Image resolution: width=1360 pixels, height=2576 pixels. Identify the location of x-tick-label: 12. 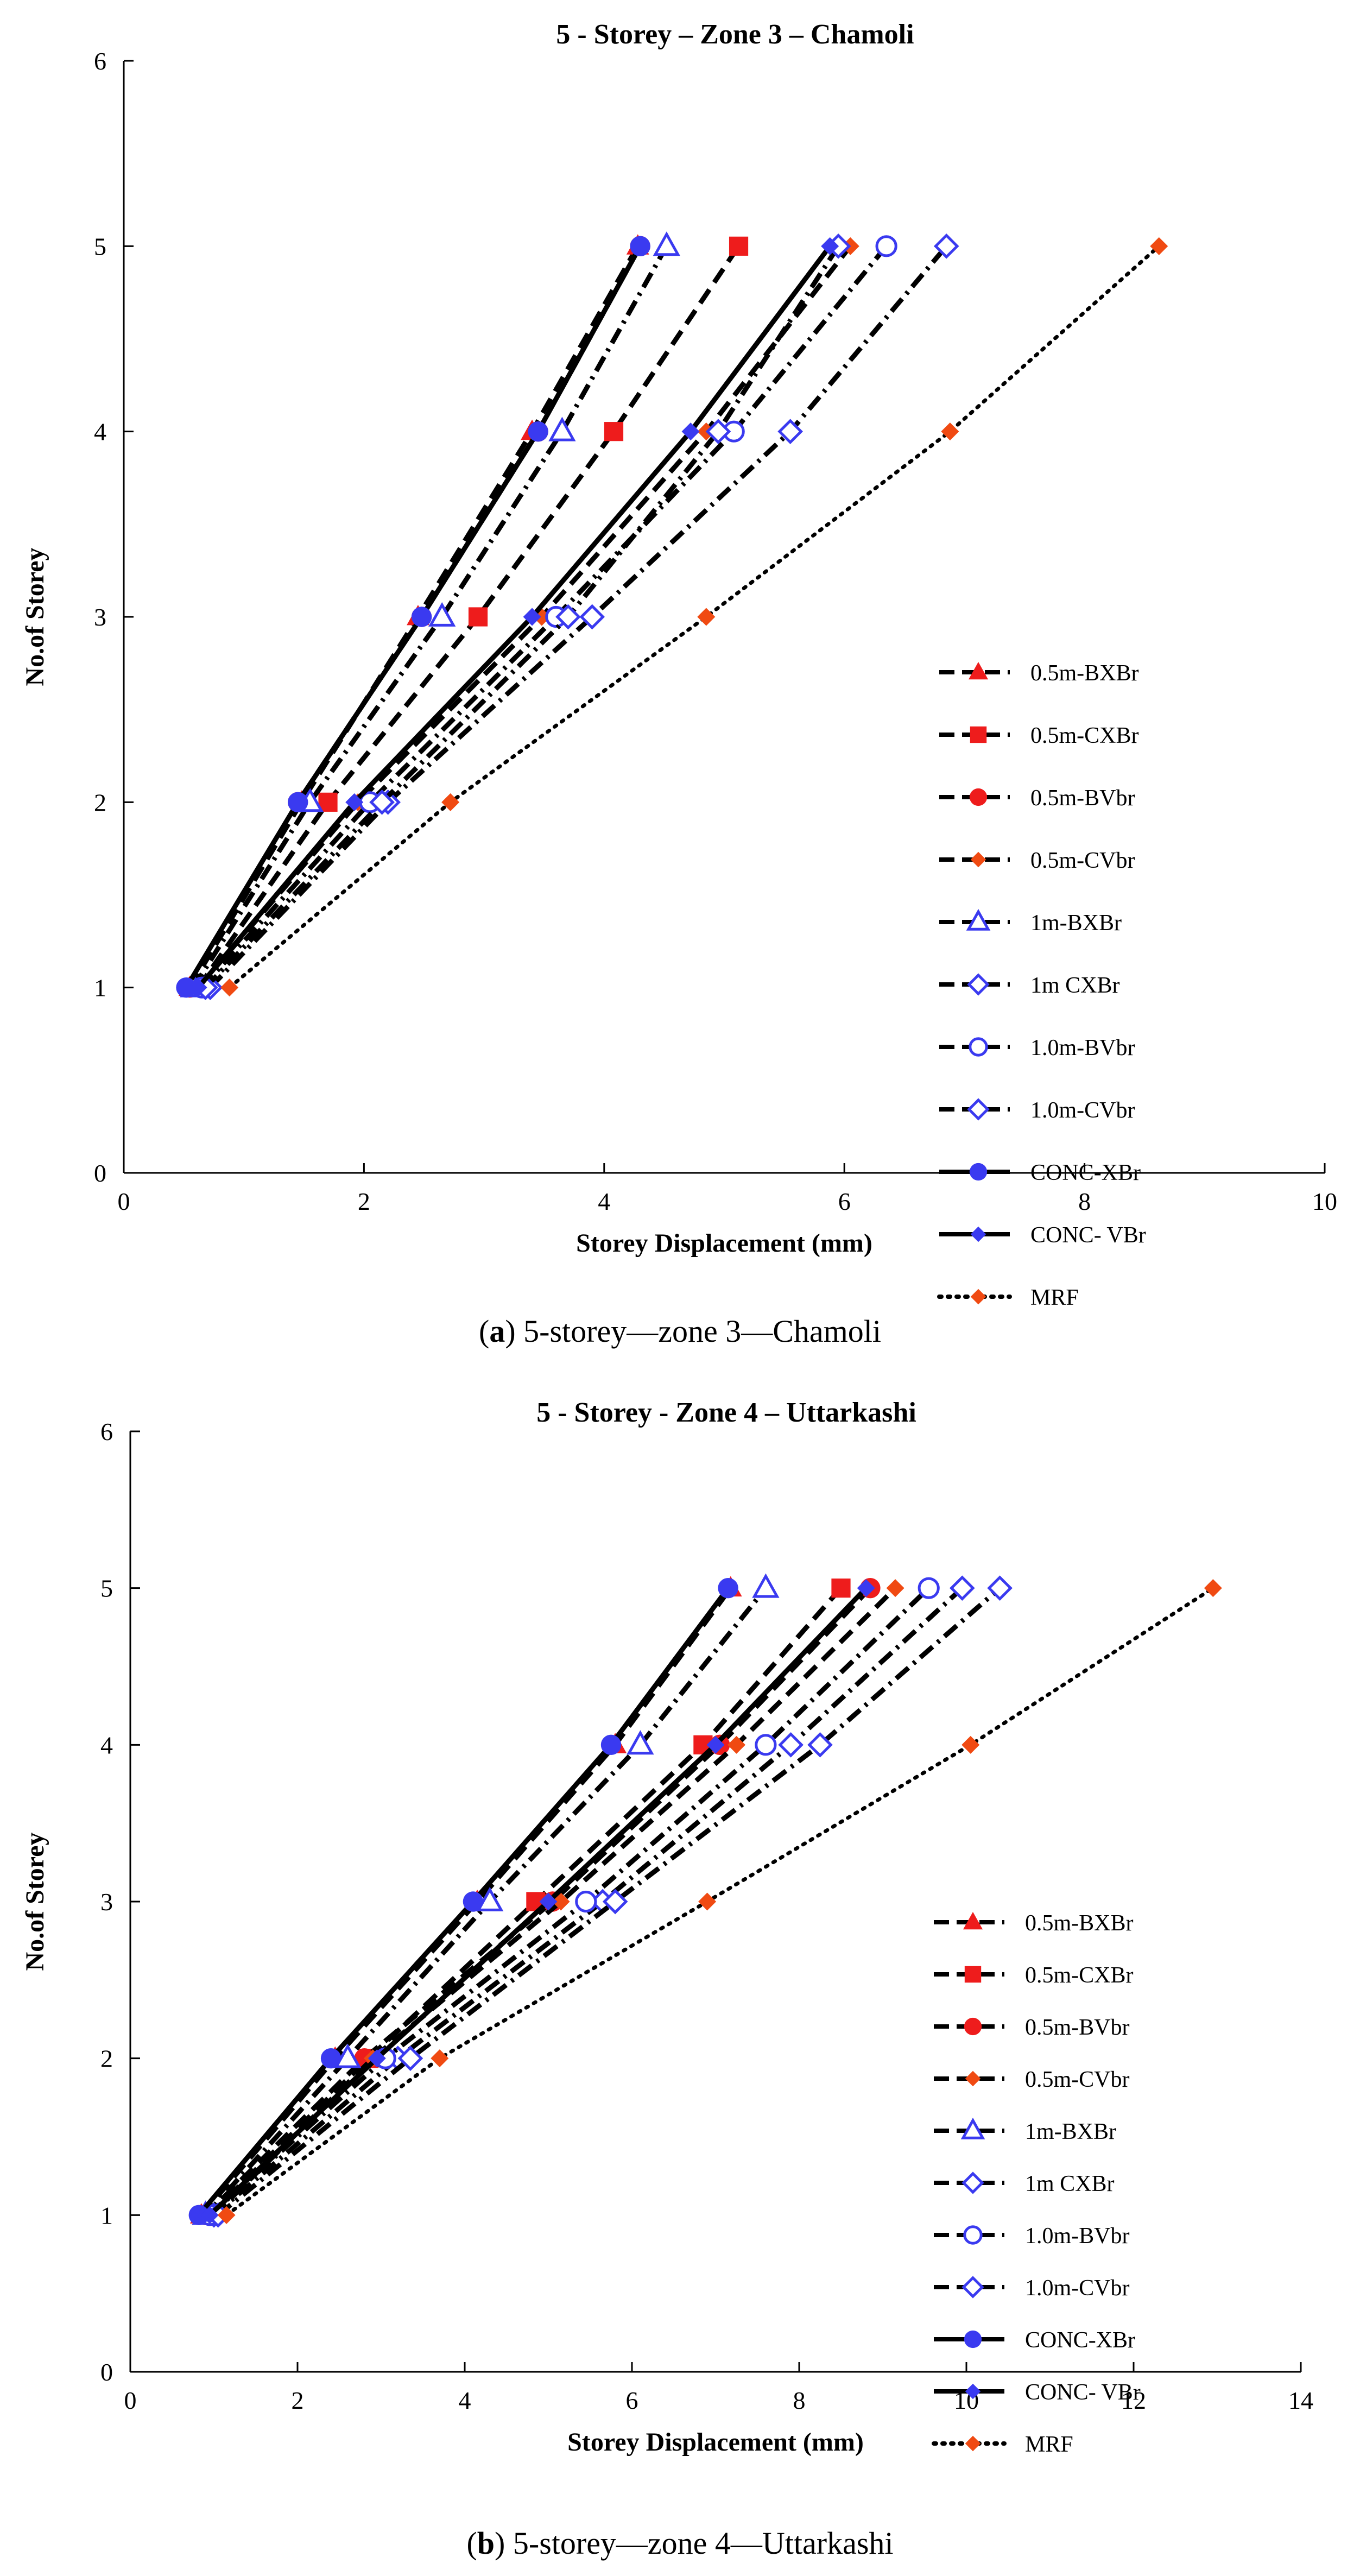
(1133, 2400).